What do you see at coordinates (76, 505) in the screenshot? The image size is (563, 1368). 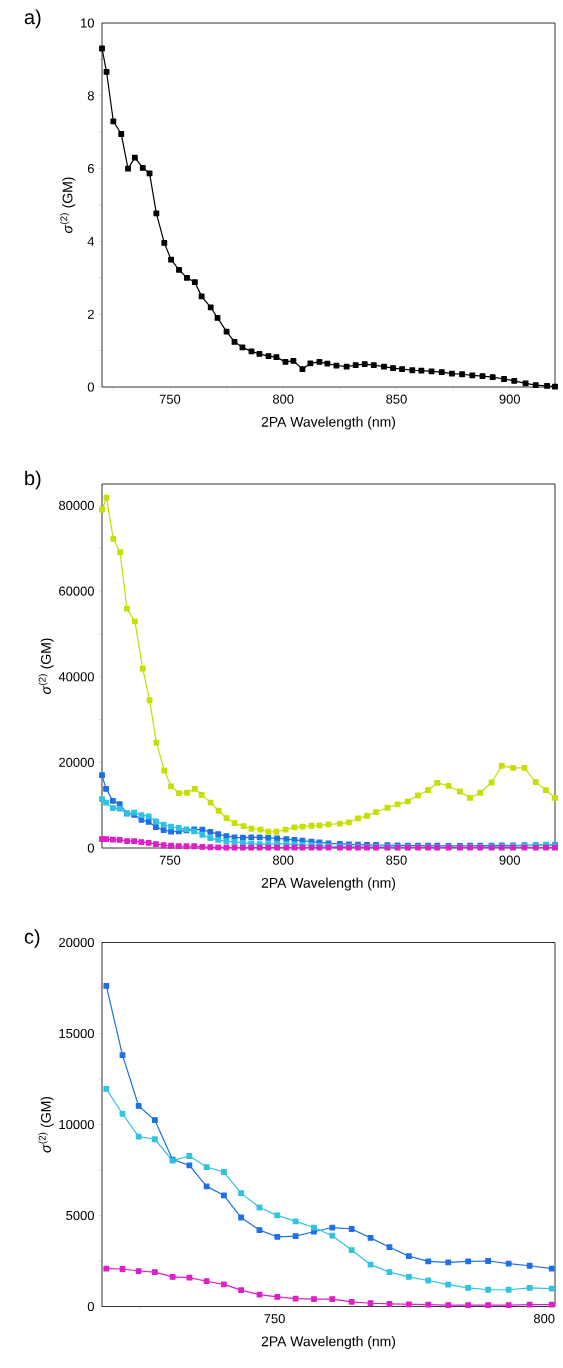 I see `y-tick-label: 80000` at bounding box center [76, 505].